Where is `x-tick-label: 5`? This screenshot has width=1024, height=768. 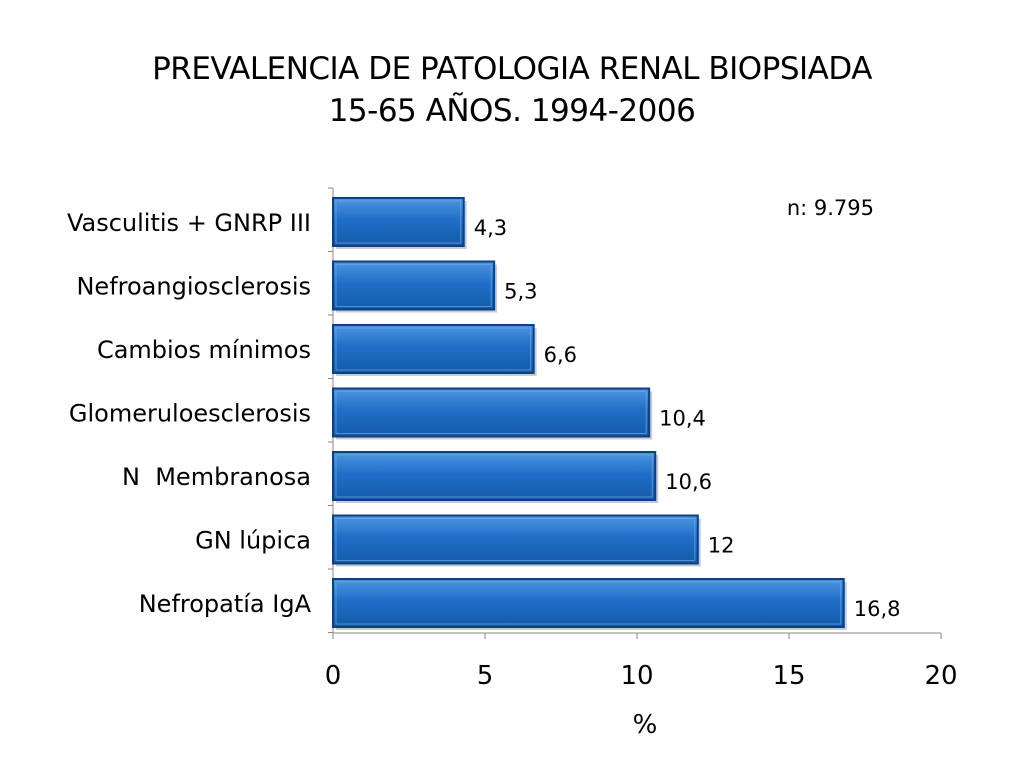
x-tick-label: 5 is located at coordinates (485, 676).